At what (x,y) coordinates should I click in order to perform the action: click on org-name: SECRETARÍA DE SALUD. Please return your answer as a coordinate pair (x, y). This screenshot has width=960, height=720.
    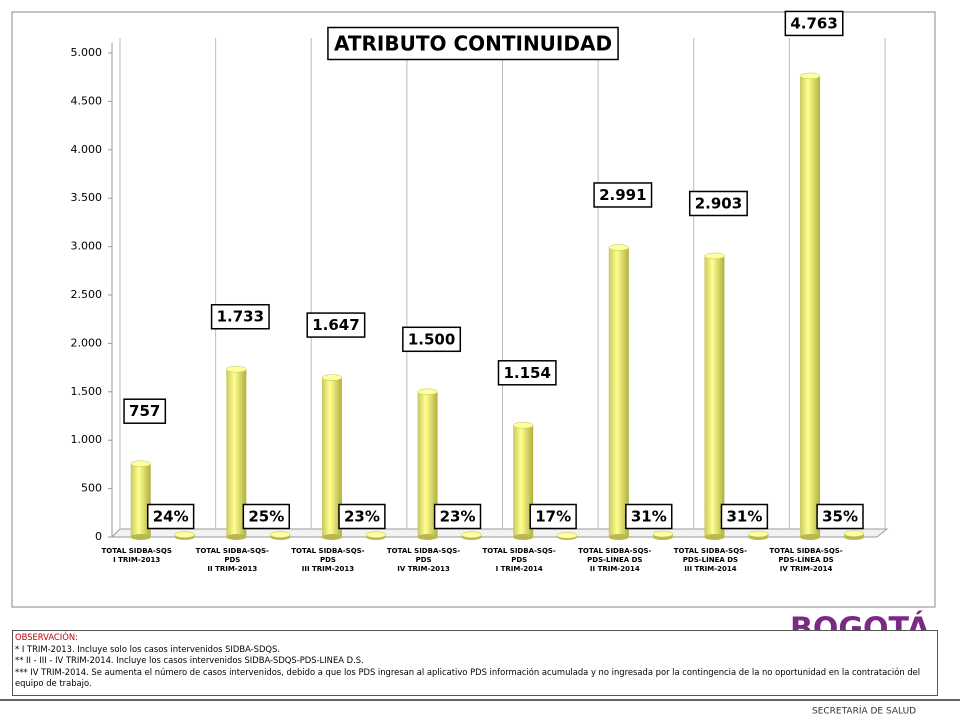
    Looking at the image, I should click on (864, 711).